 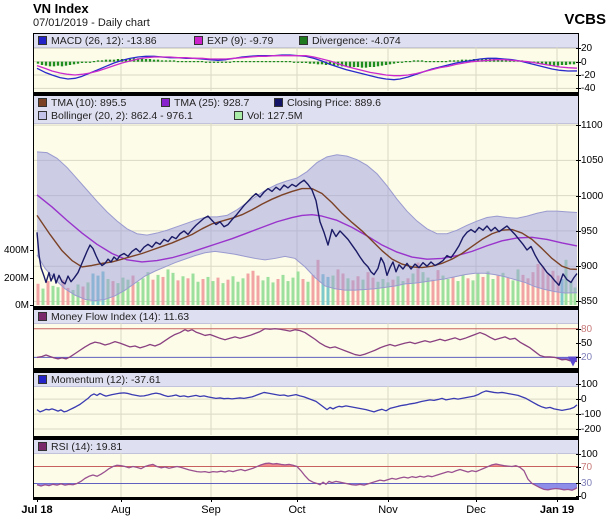 I want to click on x-axis-label-oct: Oct, so click(x=297, y=510).